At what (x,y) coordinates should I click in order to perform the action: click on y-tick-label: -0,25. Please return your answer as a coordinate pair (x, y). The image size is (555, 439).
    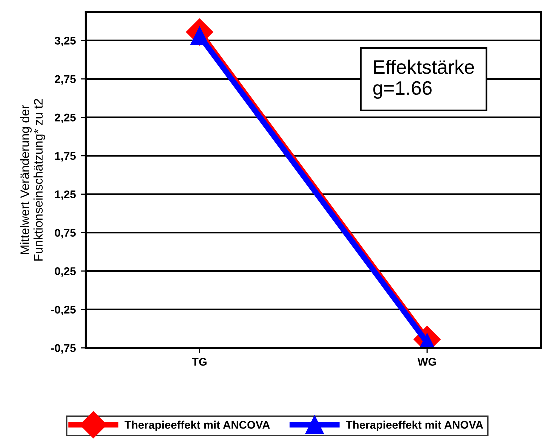
    Looking at the image, I should click on (63, 311).